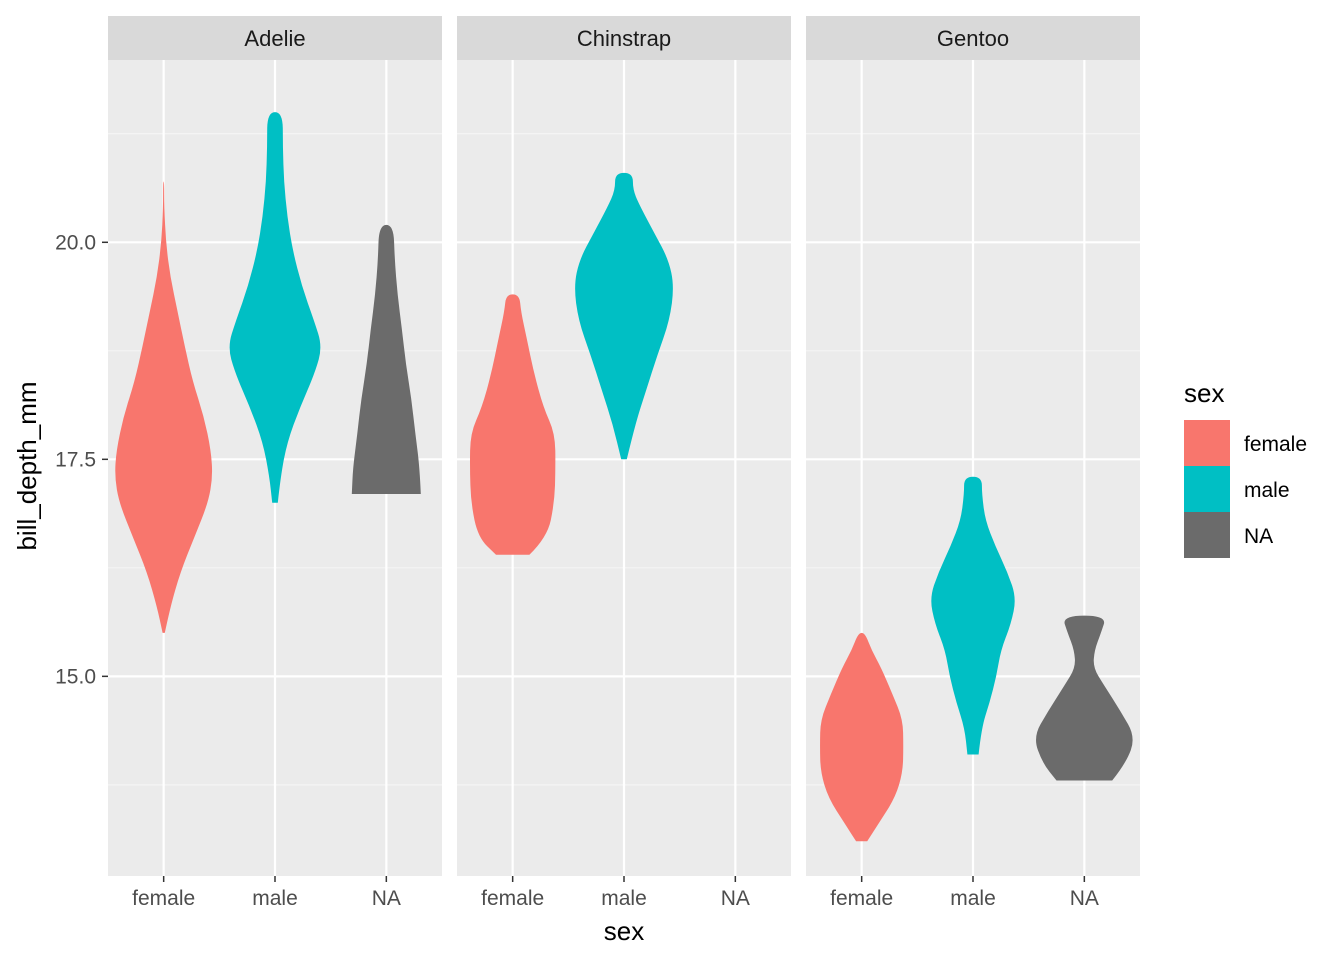  What do you see at coordinates (27, 465) in the screenshot?
I see `y-axis-title: bill_depth_mm` at bounding box center [27, 465].